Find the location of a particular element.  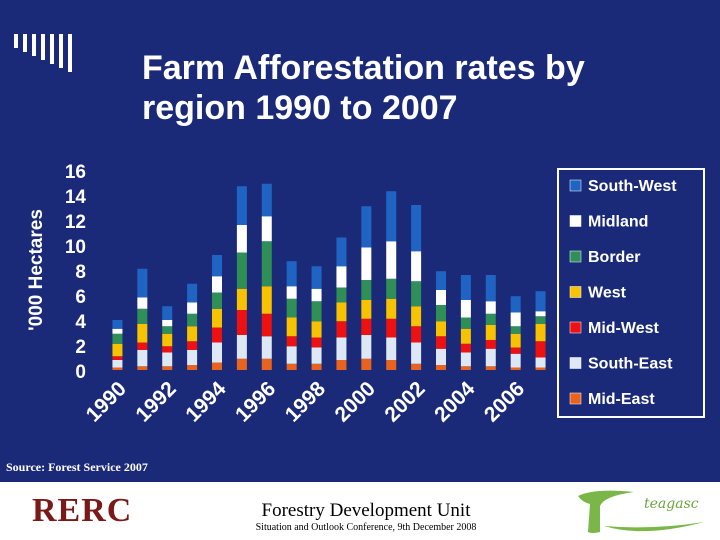

x-tick-label: 2004 is located at coordinates (455, 402).